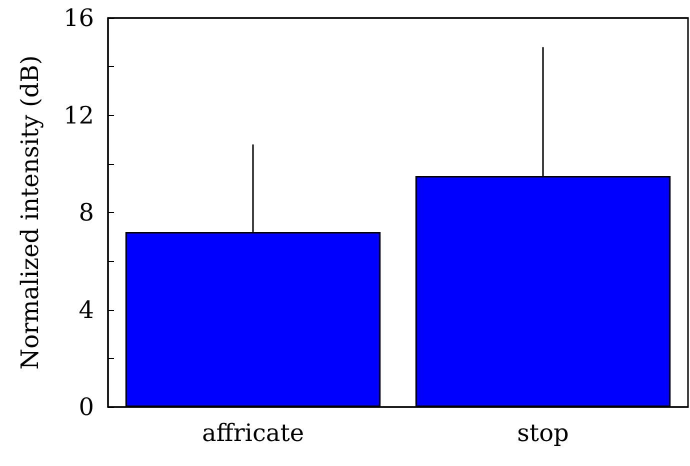 Image resolution: width=690 pixels, height=466 pixels. What do you see at coordinates (86, 407) in the screenshot?
I see `y-tick-label: 0` at bounding box center [86, 407].